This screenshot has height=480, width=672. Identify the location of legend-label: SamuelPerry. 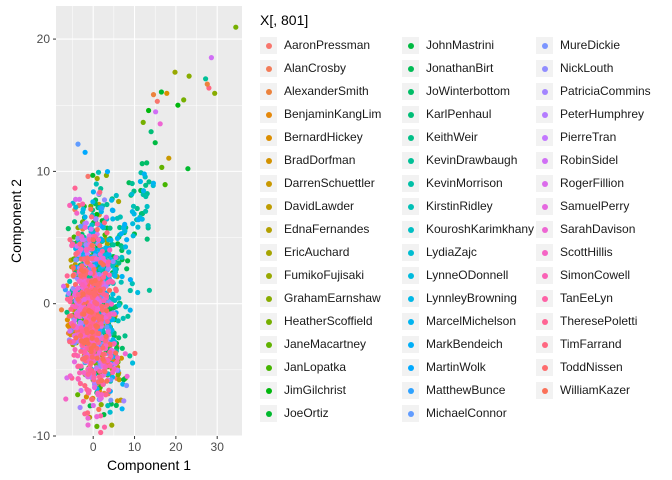
(595, 206).